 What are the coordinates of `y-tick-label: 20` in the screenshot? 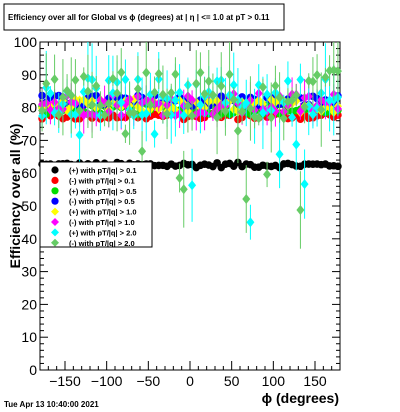 It's located at (29, 304).